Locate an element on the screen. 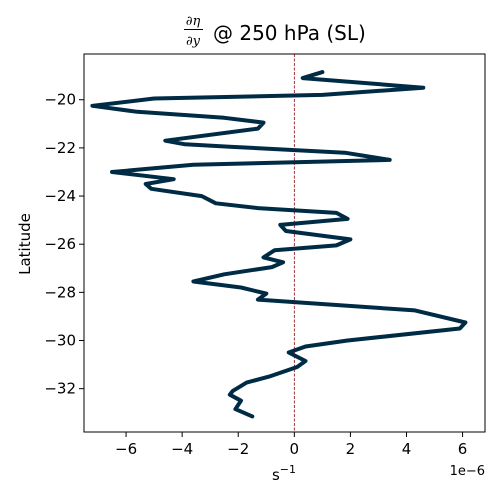  y-tick-label: −32 is located at coordinates (60, 389).